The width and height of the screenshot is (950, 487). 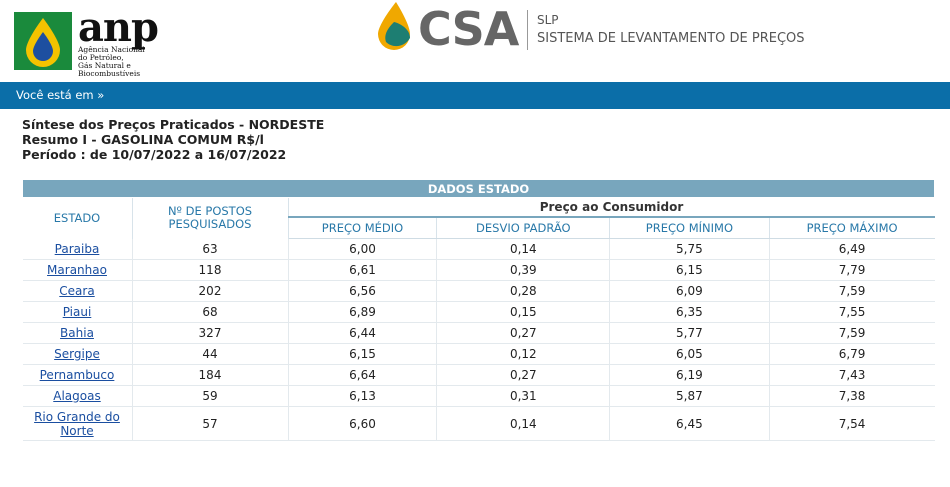 I want to click on cell-minimo: 6,19, so click(x=689, y=375).